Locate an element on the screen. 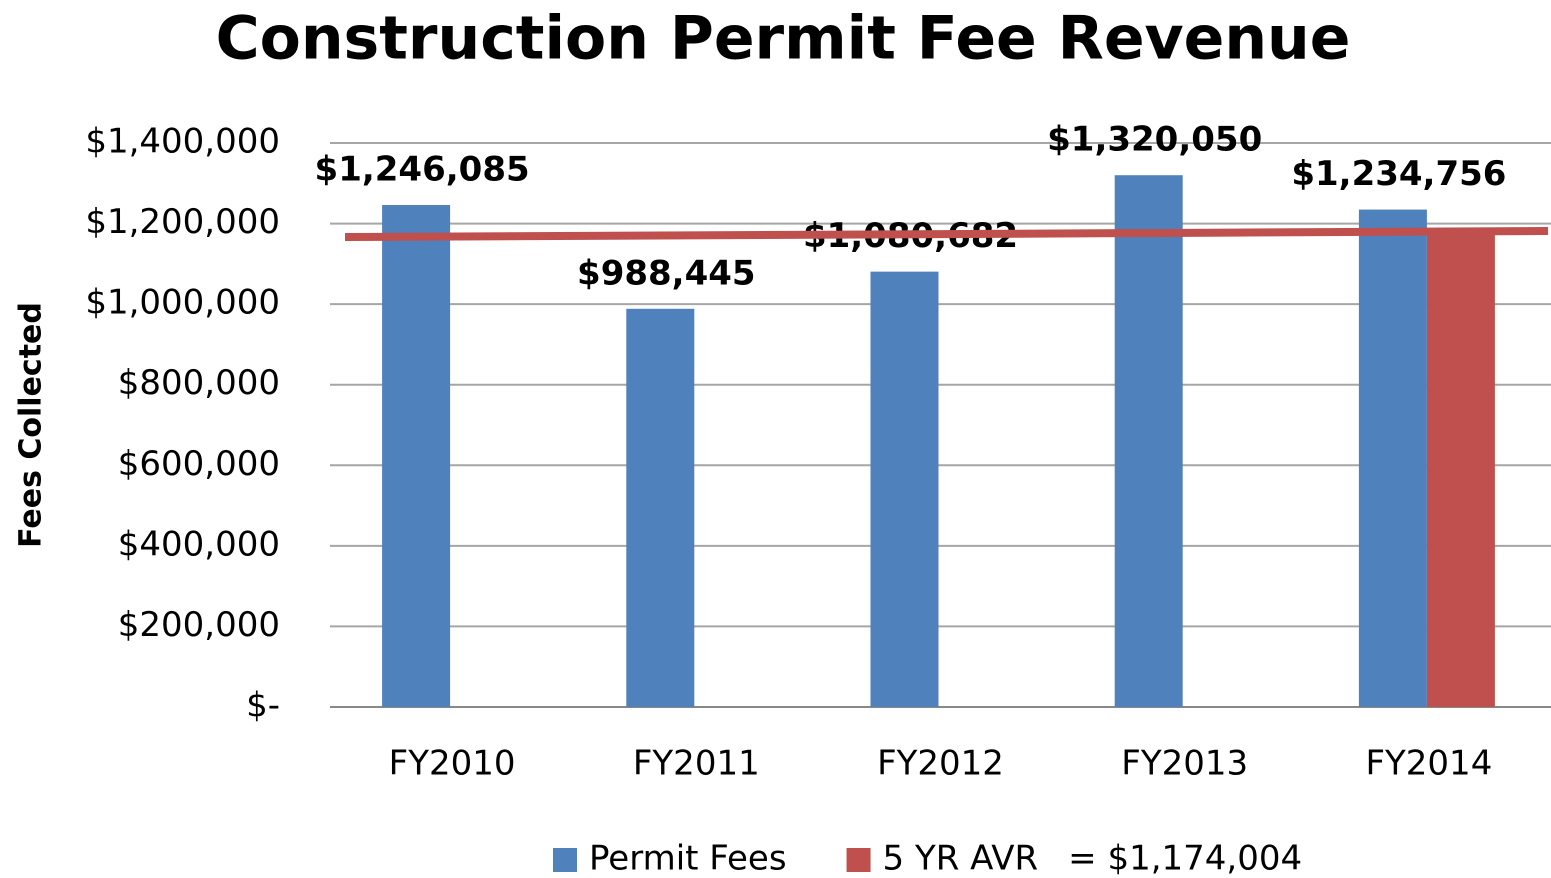 The width and height of the screenshot is (1551, 878). x-tick-label: FY2011 is located at coordinates (696, 764).